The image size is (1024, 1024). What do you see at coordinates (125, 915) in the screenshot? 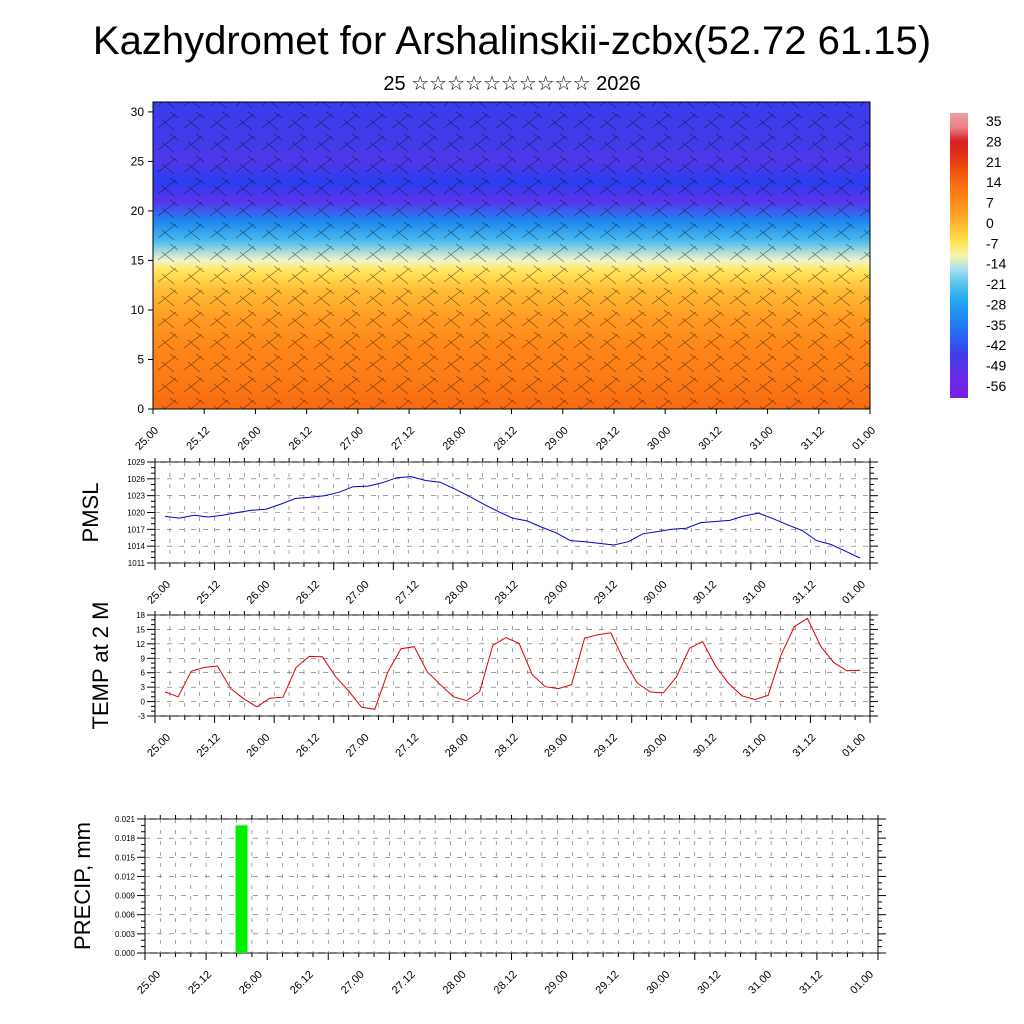
I see `y-tick-label: 0.006` at bounding box center [125, 915].